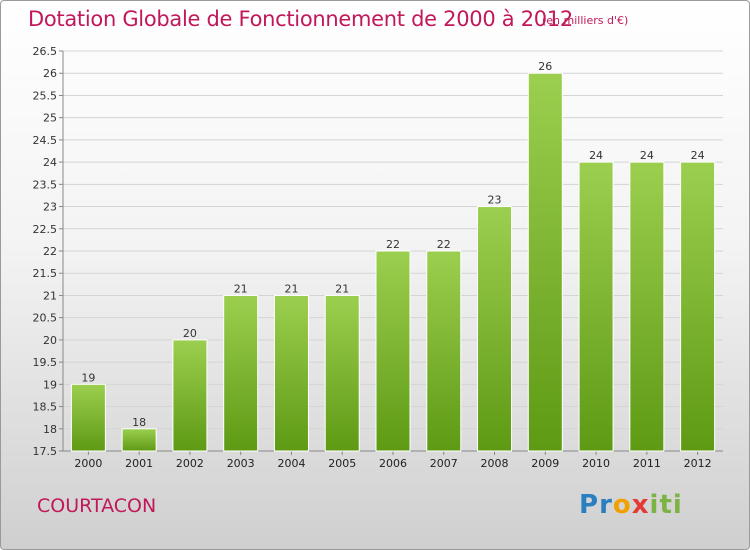  What do you see at coordinates (88, 377) in the screenshot?
I see `data-label: 19` at bounding box center [88, 377].